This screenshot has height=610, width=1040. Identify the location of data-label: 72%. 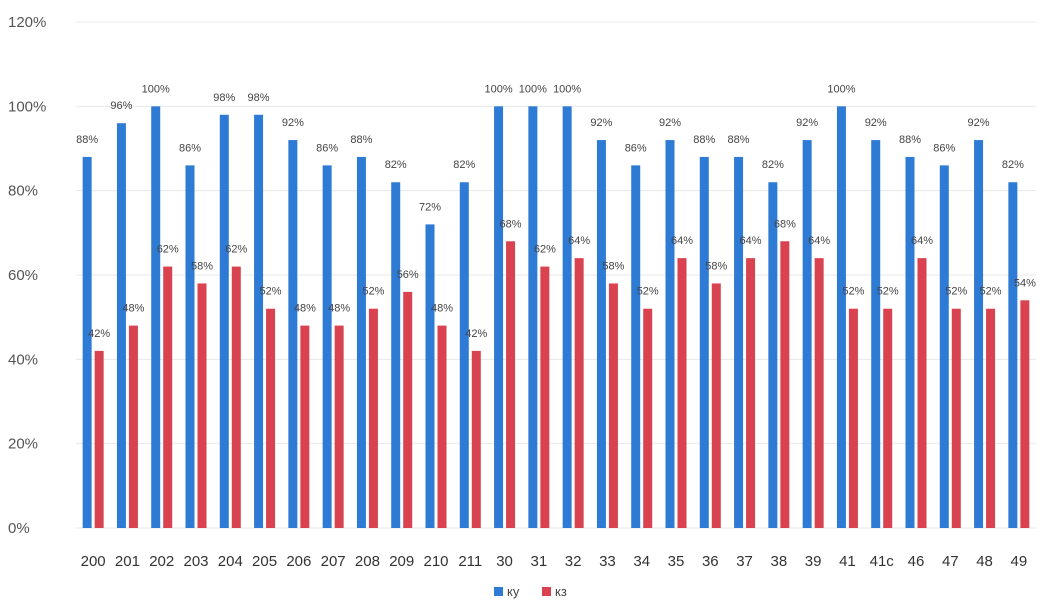
(430, 207).